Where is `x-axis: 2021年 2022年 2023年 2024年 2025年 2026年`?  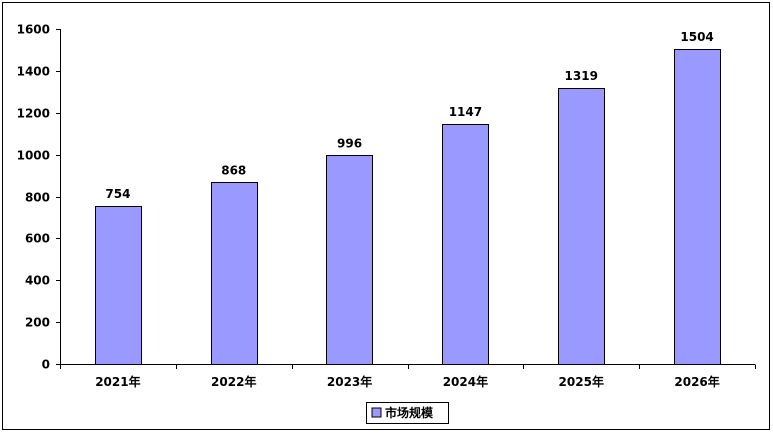 x-axis: 2021年 2022年 2023年 2024年 2025年 2026年 is located at coordinates (408, 376).